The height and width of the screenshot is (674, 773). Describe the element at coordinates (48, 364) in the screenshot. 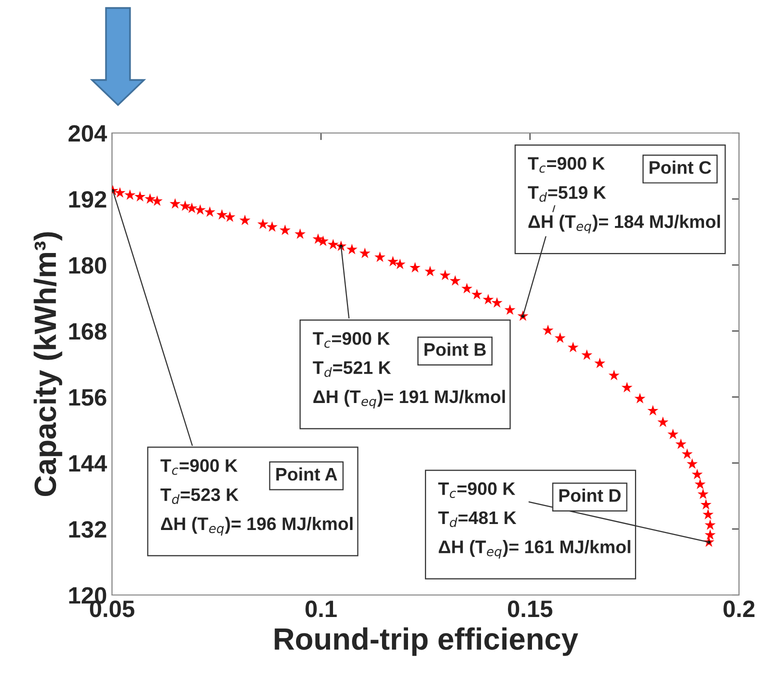

I see `y-axis-title: Capacity (kWh/m³)` at that location.